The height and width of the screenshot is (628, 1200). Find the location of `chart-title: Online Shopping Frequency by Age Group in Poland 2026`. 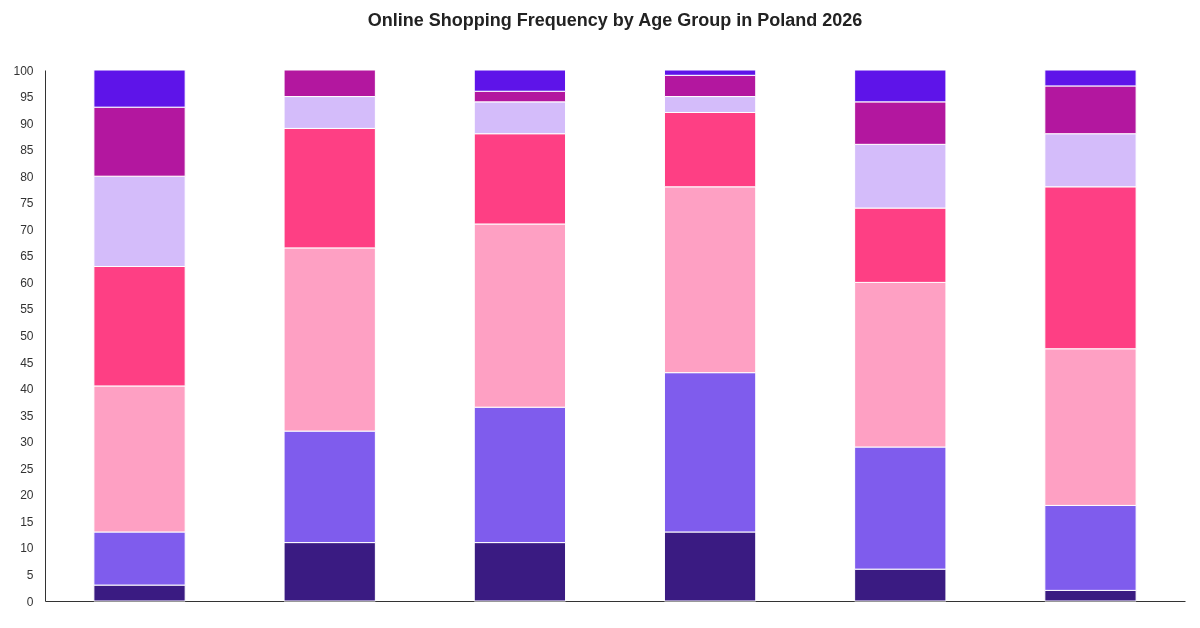

chart-title: Online Shopping Frequency by Age Group in Poland 2026 is located at coordinates (615, 20).